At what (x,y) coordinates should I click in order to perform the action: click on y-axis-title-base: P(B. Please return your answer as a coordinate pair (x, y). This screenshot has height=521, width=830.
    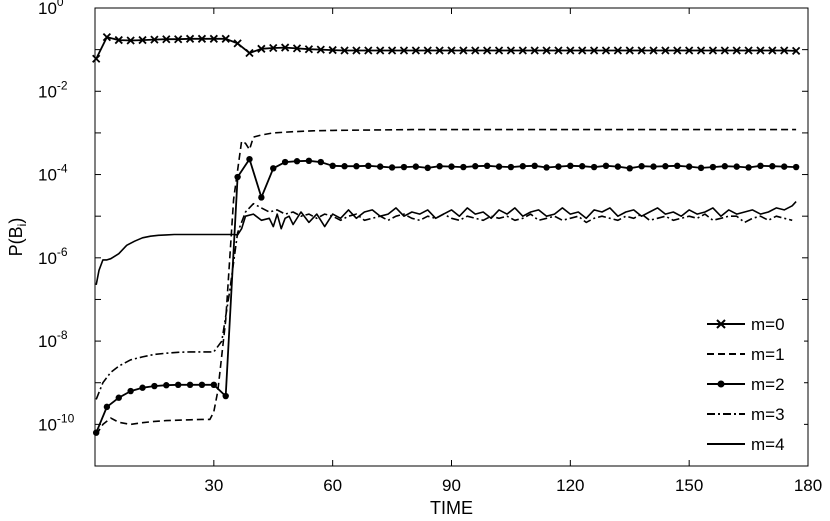
    Looking at the image, I should click on (16, 241).